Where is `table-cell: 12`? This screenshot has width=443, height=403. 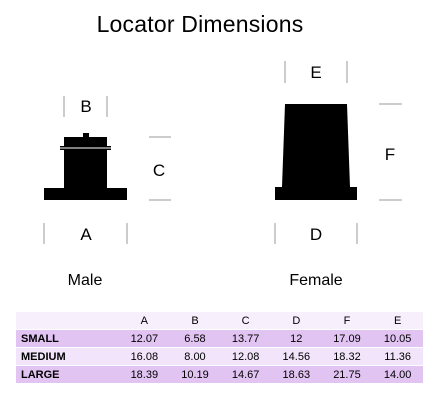
table-cell: 12 is located at coordinates (296, 338).